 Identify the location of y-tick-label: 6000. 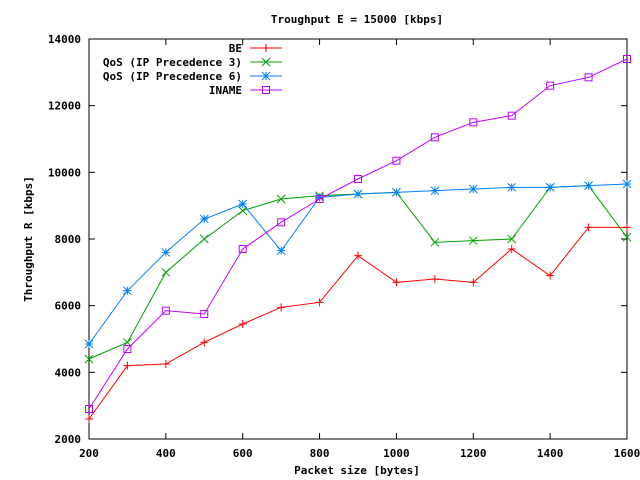
(68, 306).